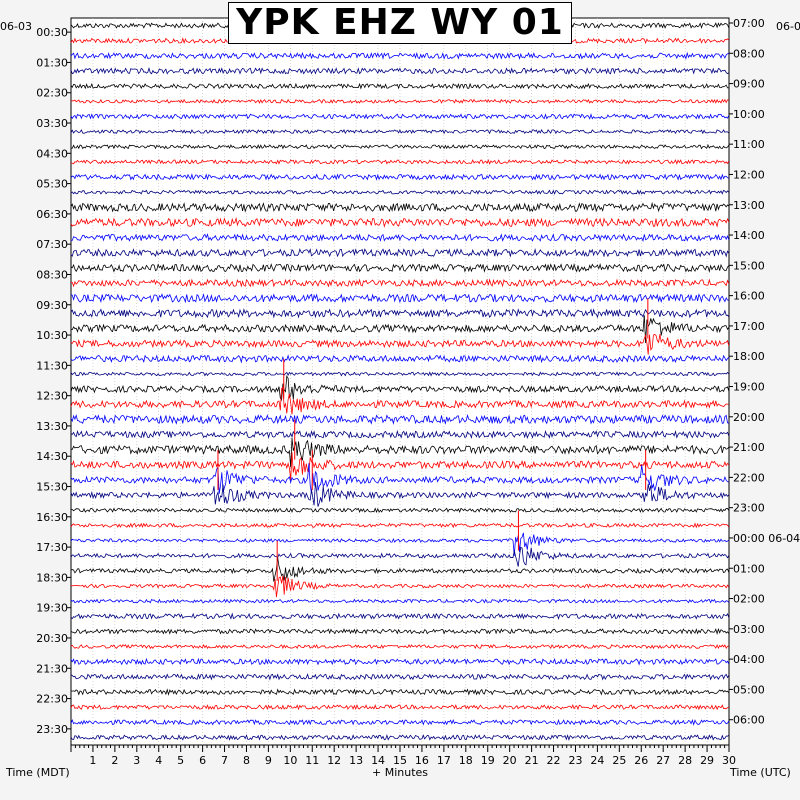  I want to click on x-tick-label: 9, so click(268, 760).